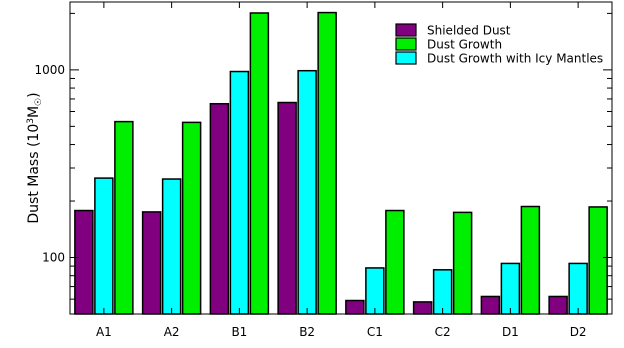  Describe the element at coordinates (53, 258) in the screenshot. I see `y-tick-label-100: 100` at that location.